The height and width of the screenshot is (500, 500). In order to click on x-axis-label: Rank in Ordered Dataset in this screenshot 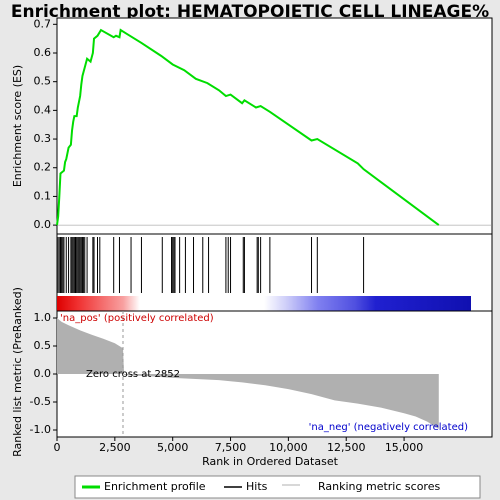, I will do `click(270, 461)`.